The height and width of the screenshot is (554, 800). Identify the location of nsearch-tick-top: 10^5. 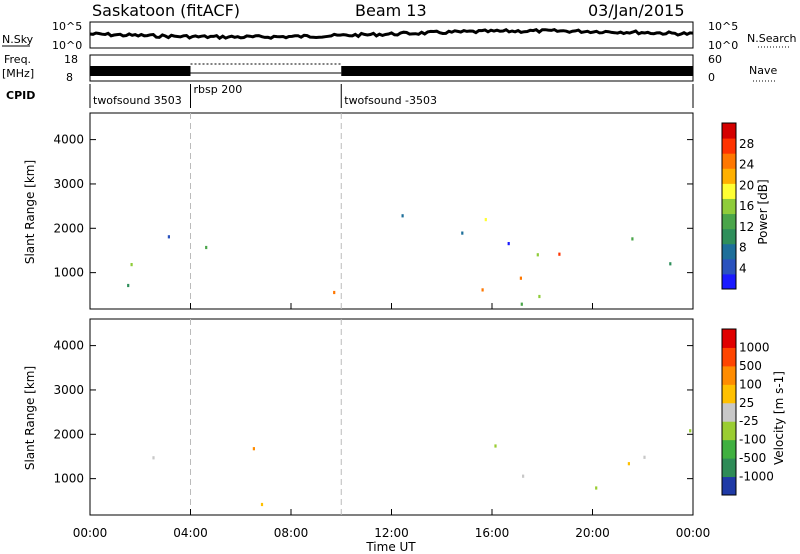
(723, 26).